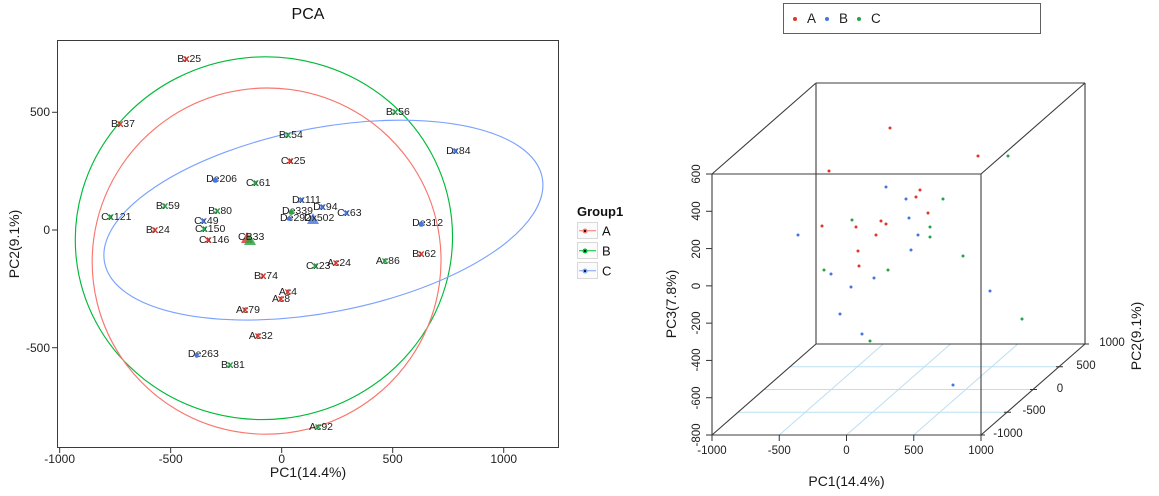 This screenshot has width=1159, height=496. Describe the element at coordinates (697, 398) in the screenshot. I see `y-tick-label: -600` at that location.